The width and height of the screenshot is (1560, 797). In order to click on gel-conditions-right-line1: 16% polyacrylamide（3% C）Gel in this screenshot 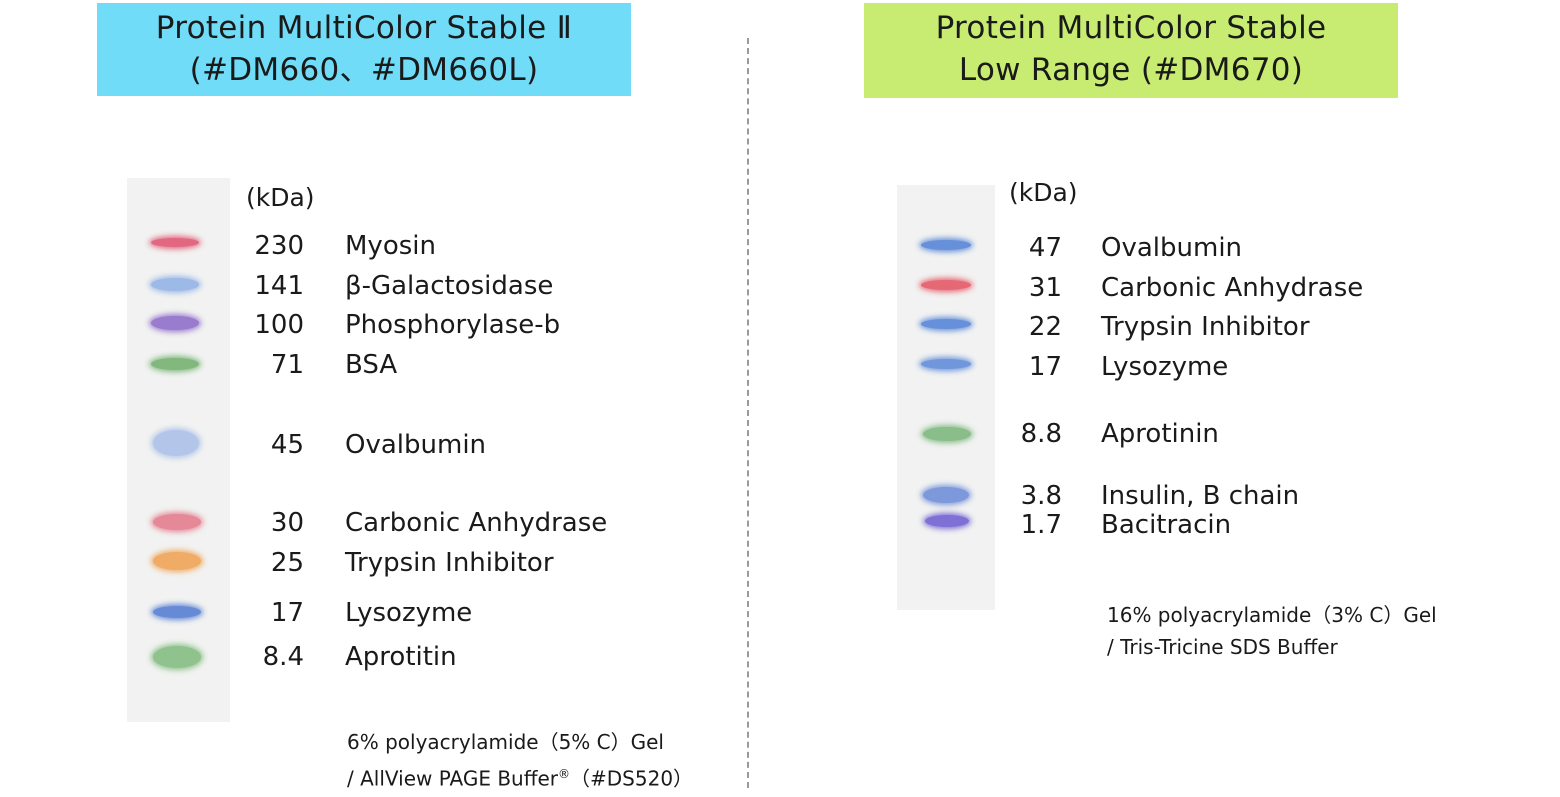, I will do `click(1272, 615)`.